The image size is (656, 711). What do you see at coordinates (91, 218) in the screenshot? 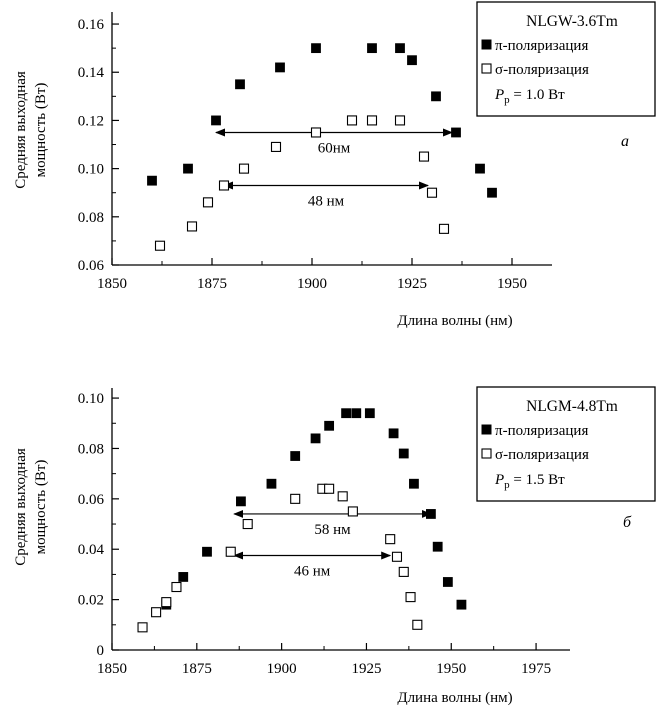
I see `y-tick-label: 0.08` at bounding box center [91, 218].